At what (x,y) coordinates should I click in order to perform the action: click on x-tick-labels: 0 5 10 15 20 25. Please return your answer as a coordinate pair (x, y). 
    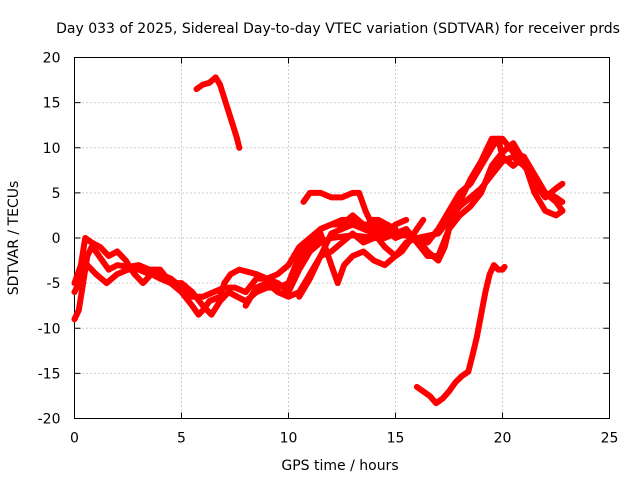
    Looking at the image, I should click on (344, 439).